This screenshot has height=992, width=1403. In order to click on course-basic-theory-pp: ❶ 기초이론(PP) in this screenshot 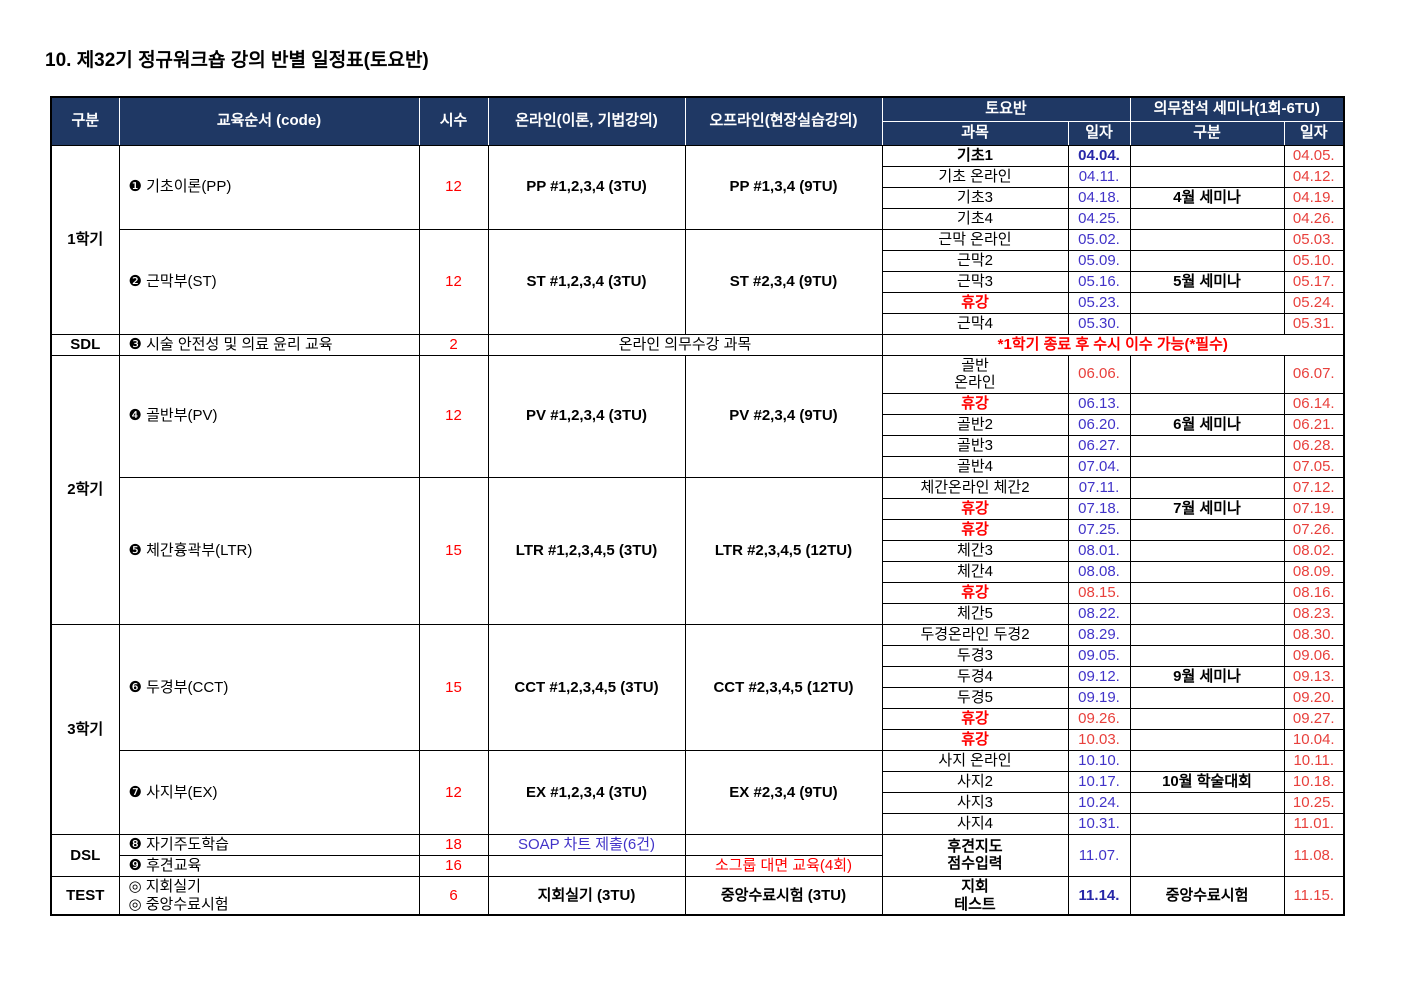, I will do `click(269, 187)`.